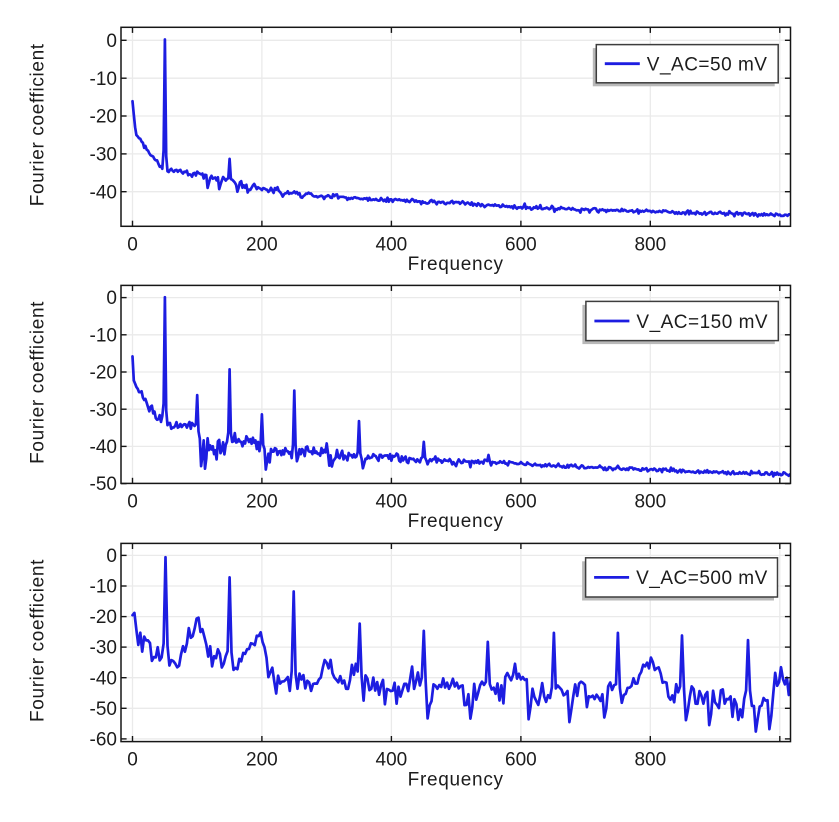 The image size is (839, 822). Describe the element at coordinates (702, 578) in the screenshot. I see `svg-text: V_AC=500 mV` at that location.